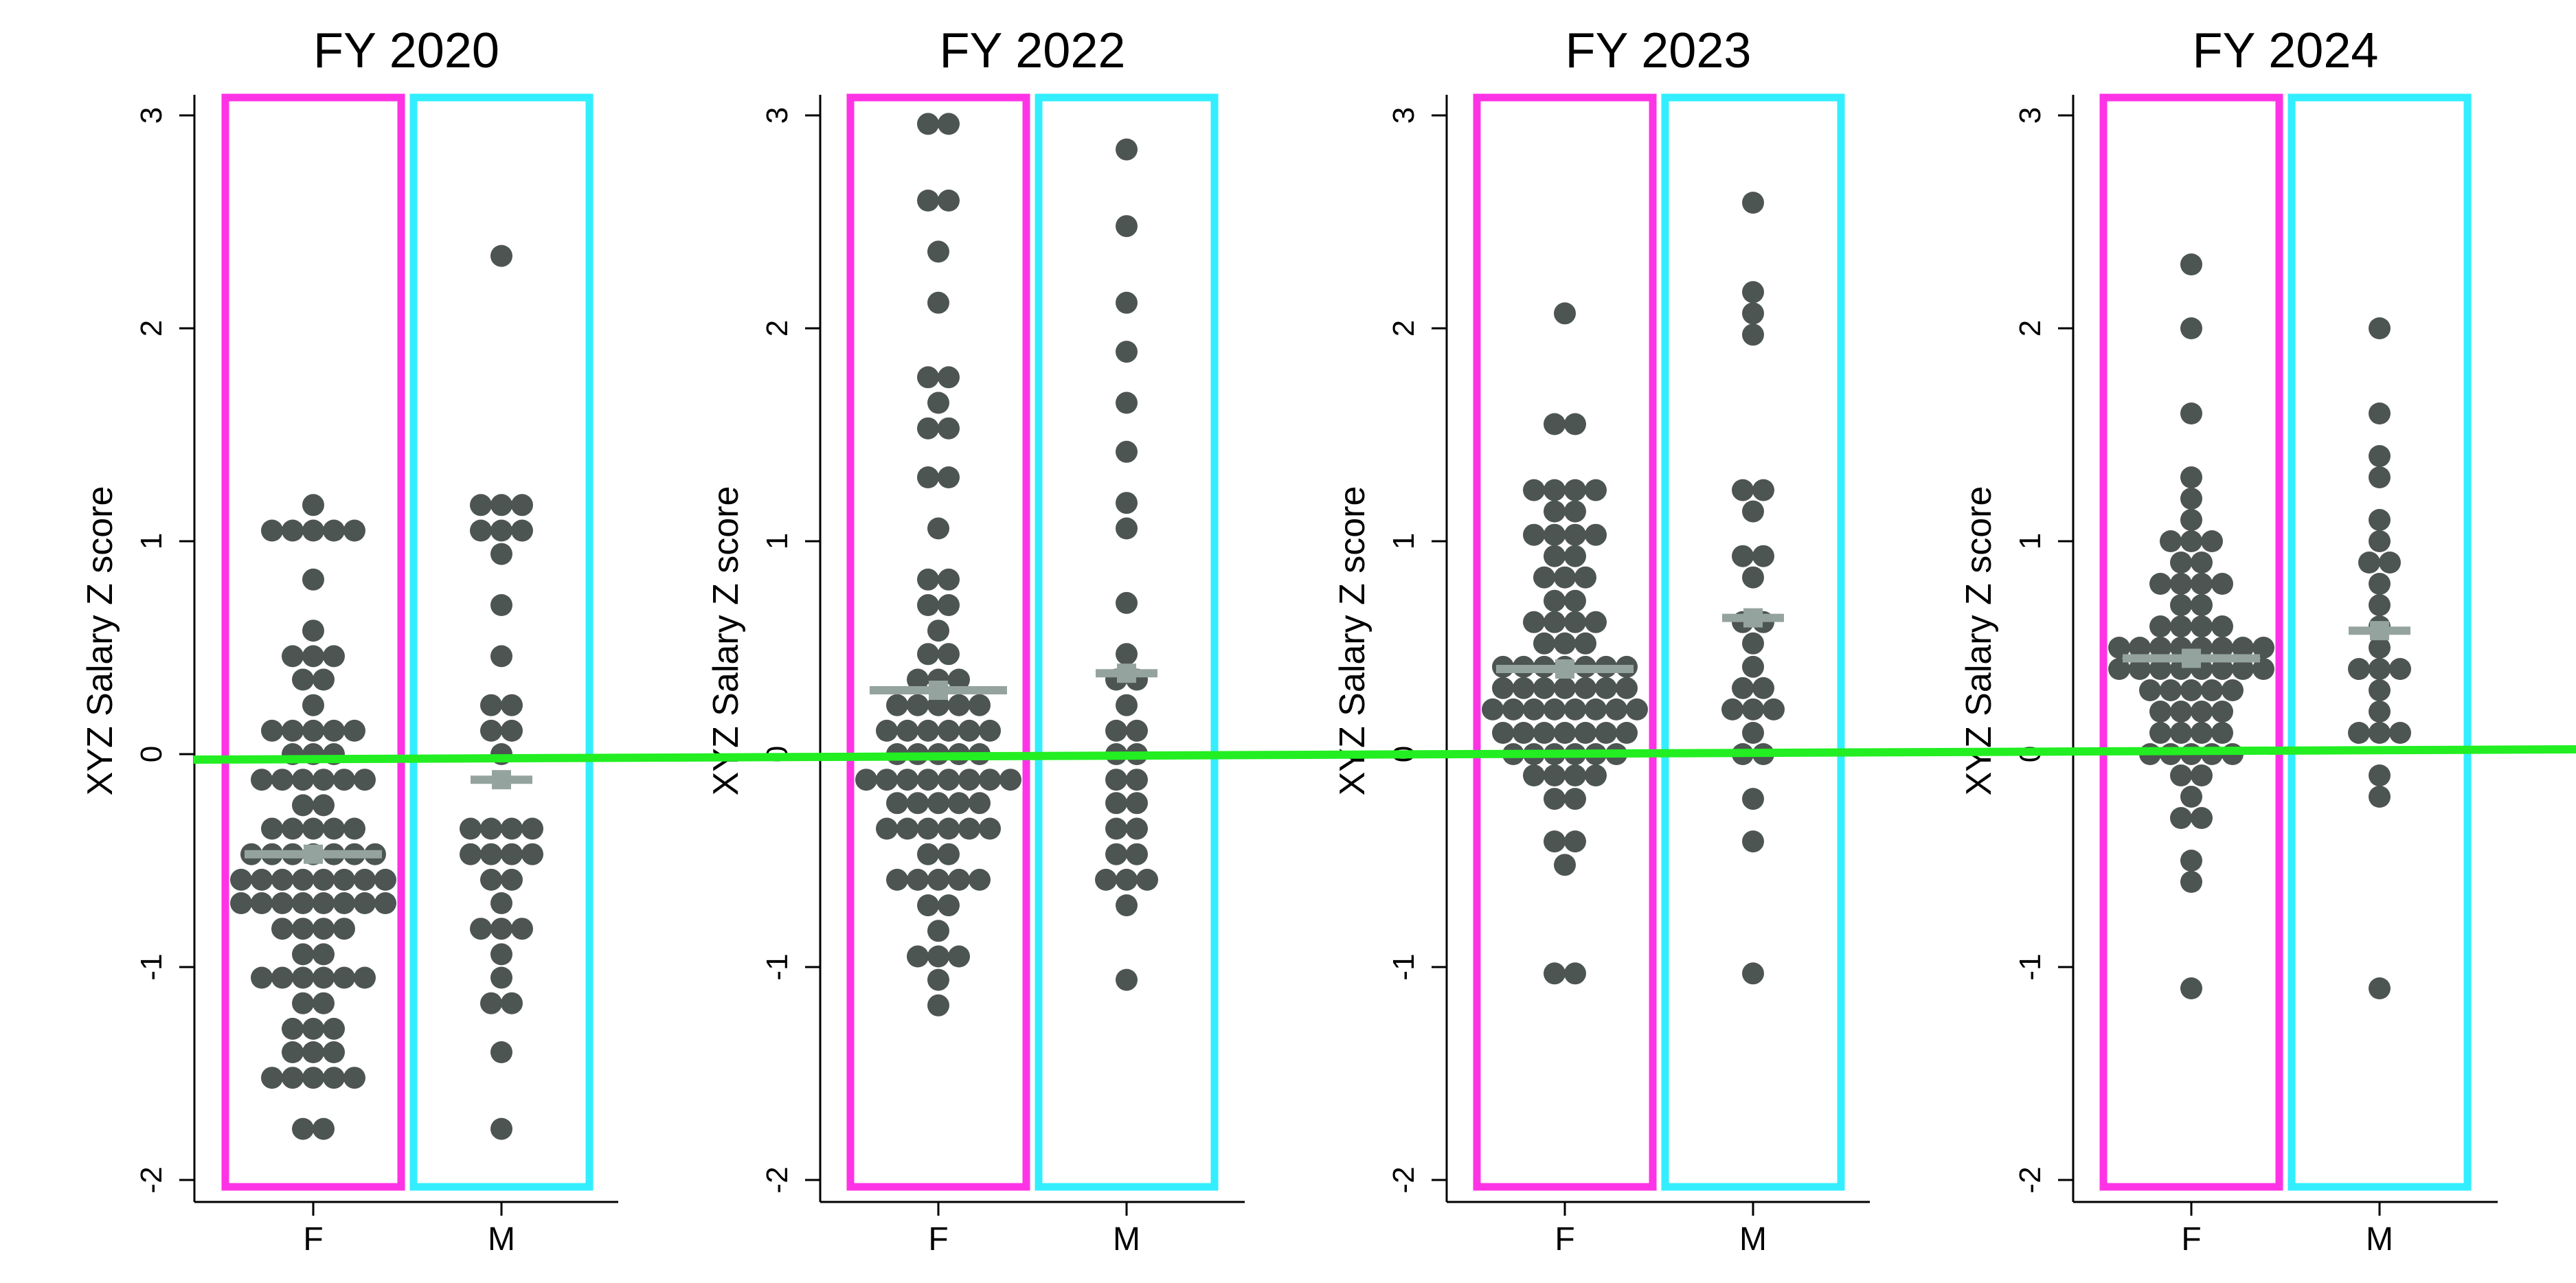 This screenshot has height=1283, width=2576. What do you see at coordinates (151, 754) in the screenshot?
I see `y-tick-label: 0` at bounding box center [151, 754].